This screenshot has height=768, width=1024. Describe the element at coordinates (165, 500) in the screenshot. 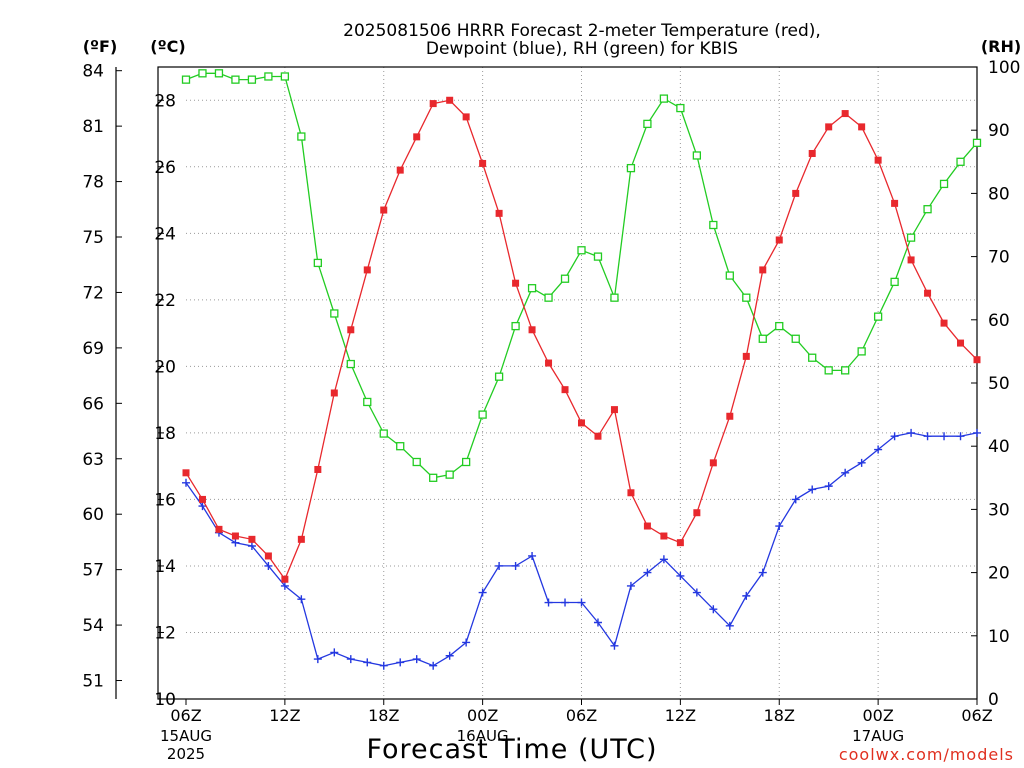

I see `celsius-tick-label: 16` at that location.